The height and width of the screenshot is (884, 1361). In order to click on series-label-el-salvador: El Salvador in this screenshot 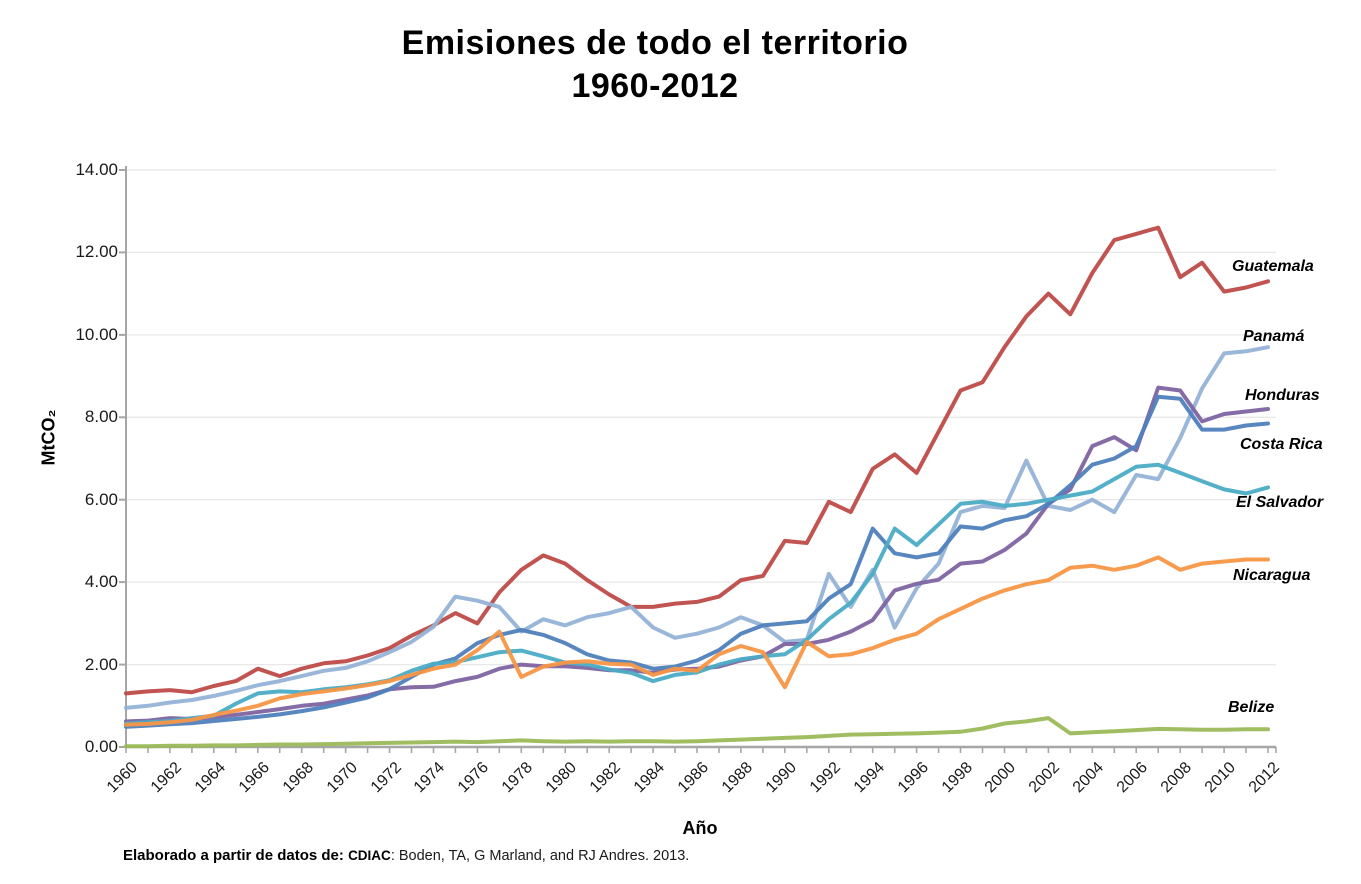, I will do `click(1280, 502)`.